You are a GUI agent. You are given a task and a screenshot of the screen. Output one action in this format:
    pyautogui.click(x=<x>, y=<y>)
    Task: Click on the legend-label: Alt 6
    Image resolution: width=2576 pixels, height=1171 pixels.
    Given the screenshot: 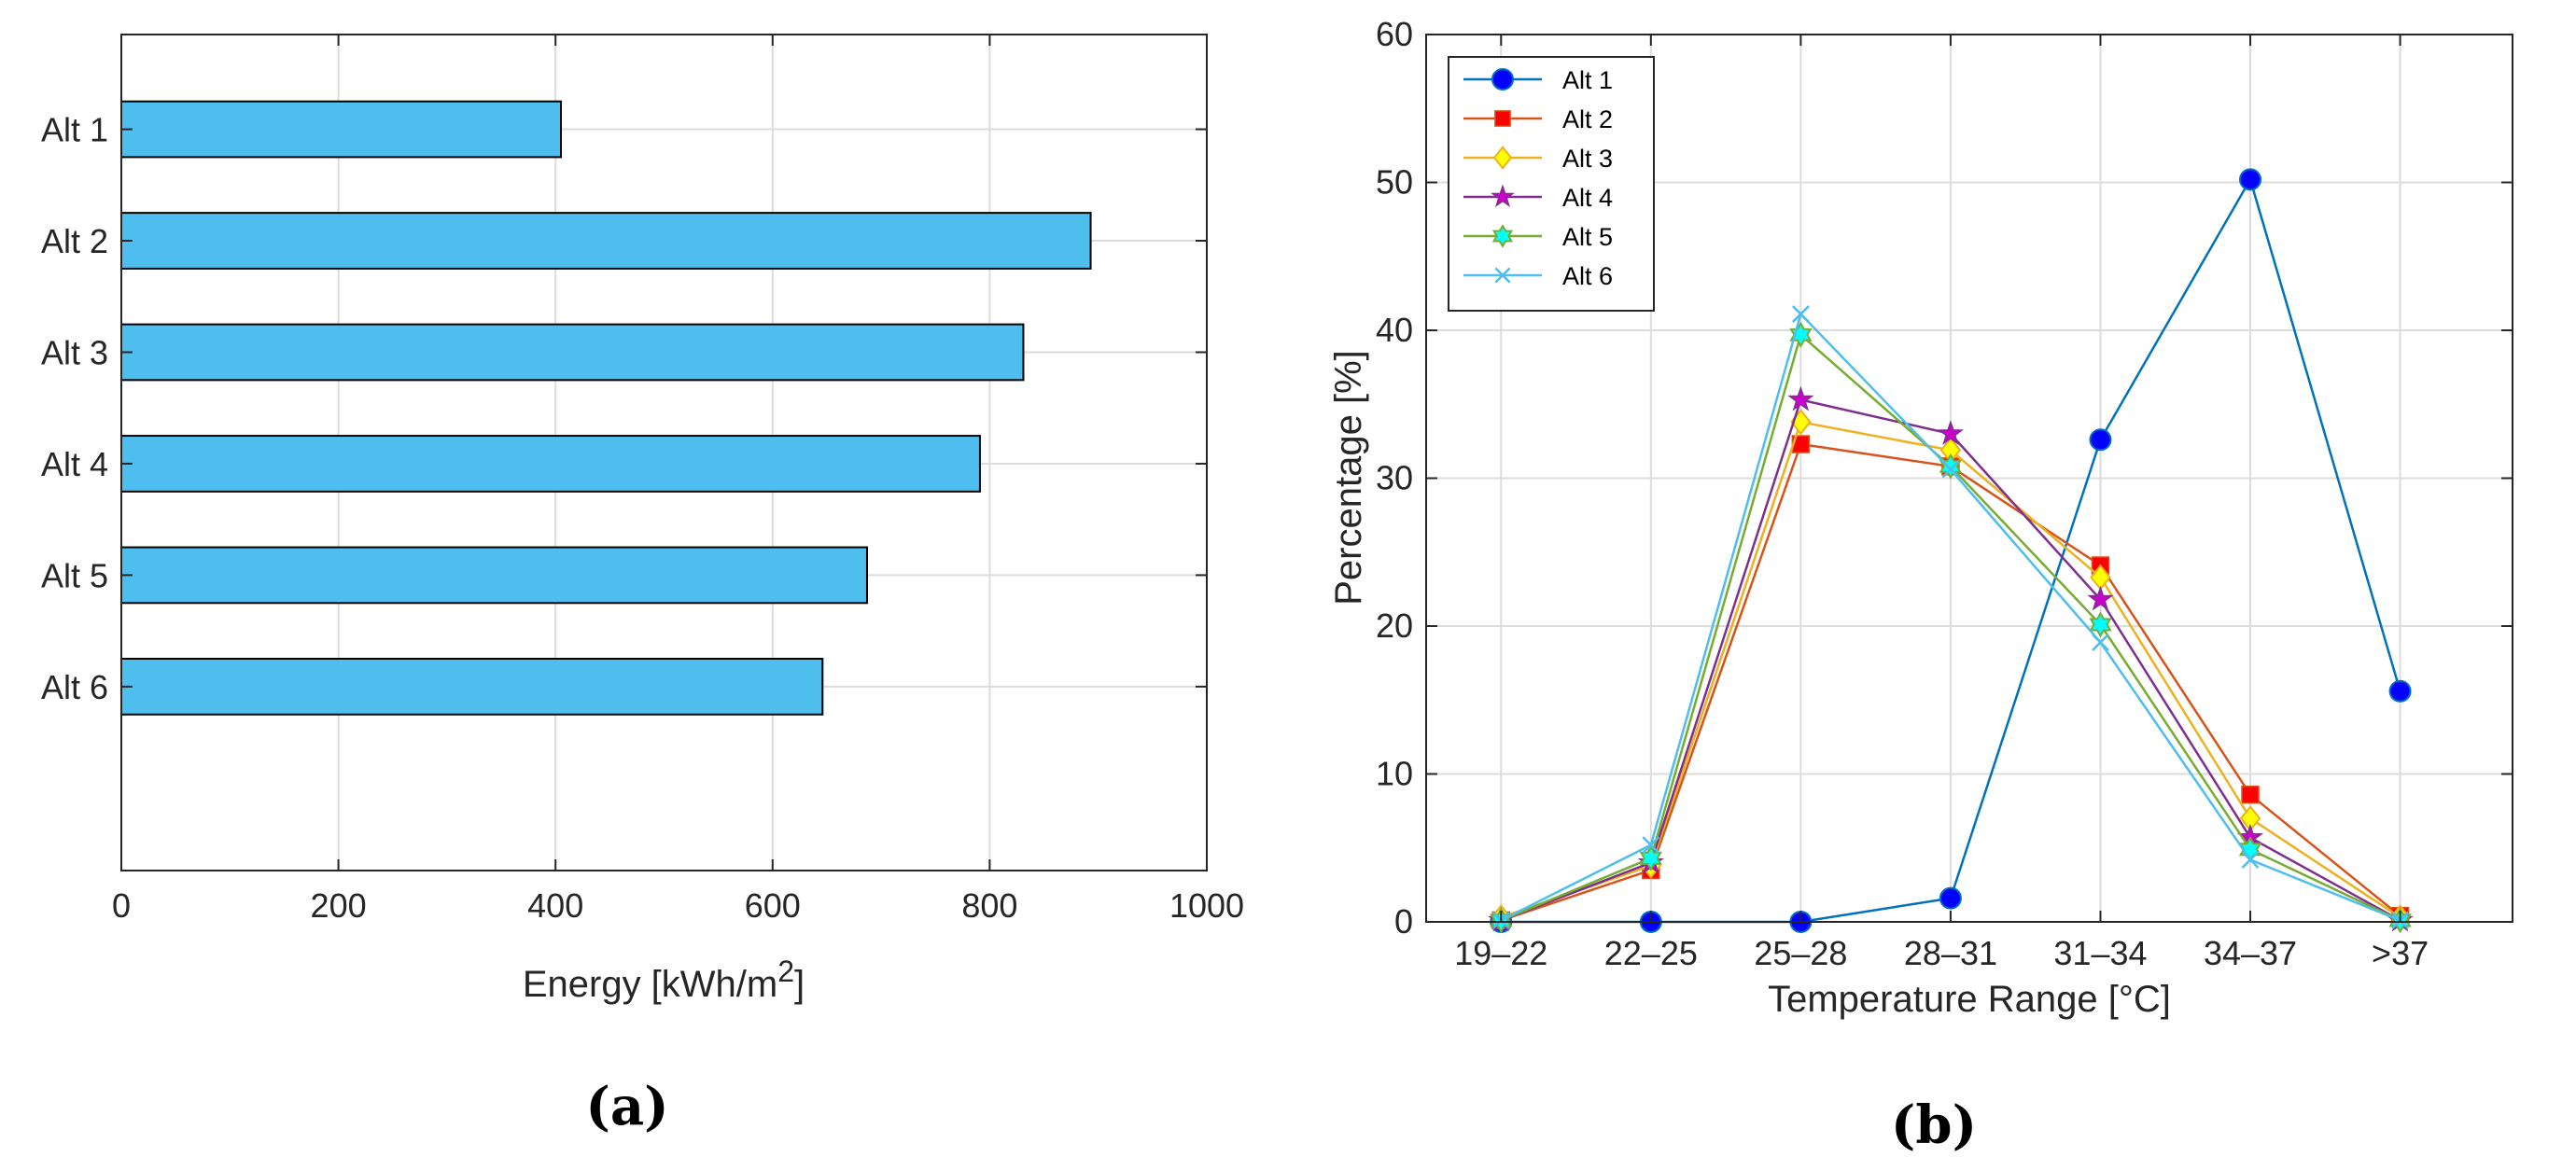 What is the action you would take?
    pyautogui.click(x=1587, y=276)
    